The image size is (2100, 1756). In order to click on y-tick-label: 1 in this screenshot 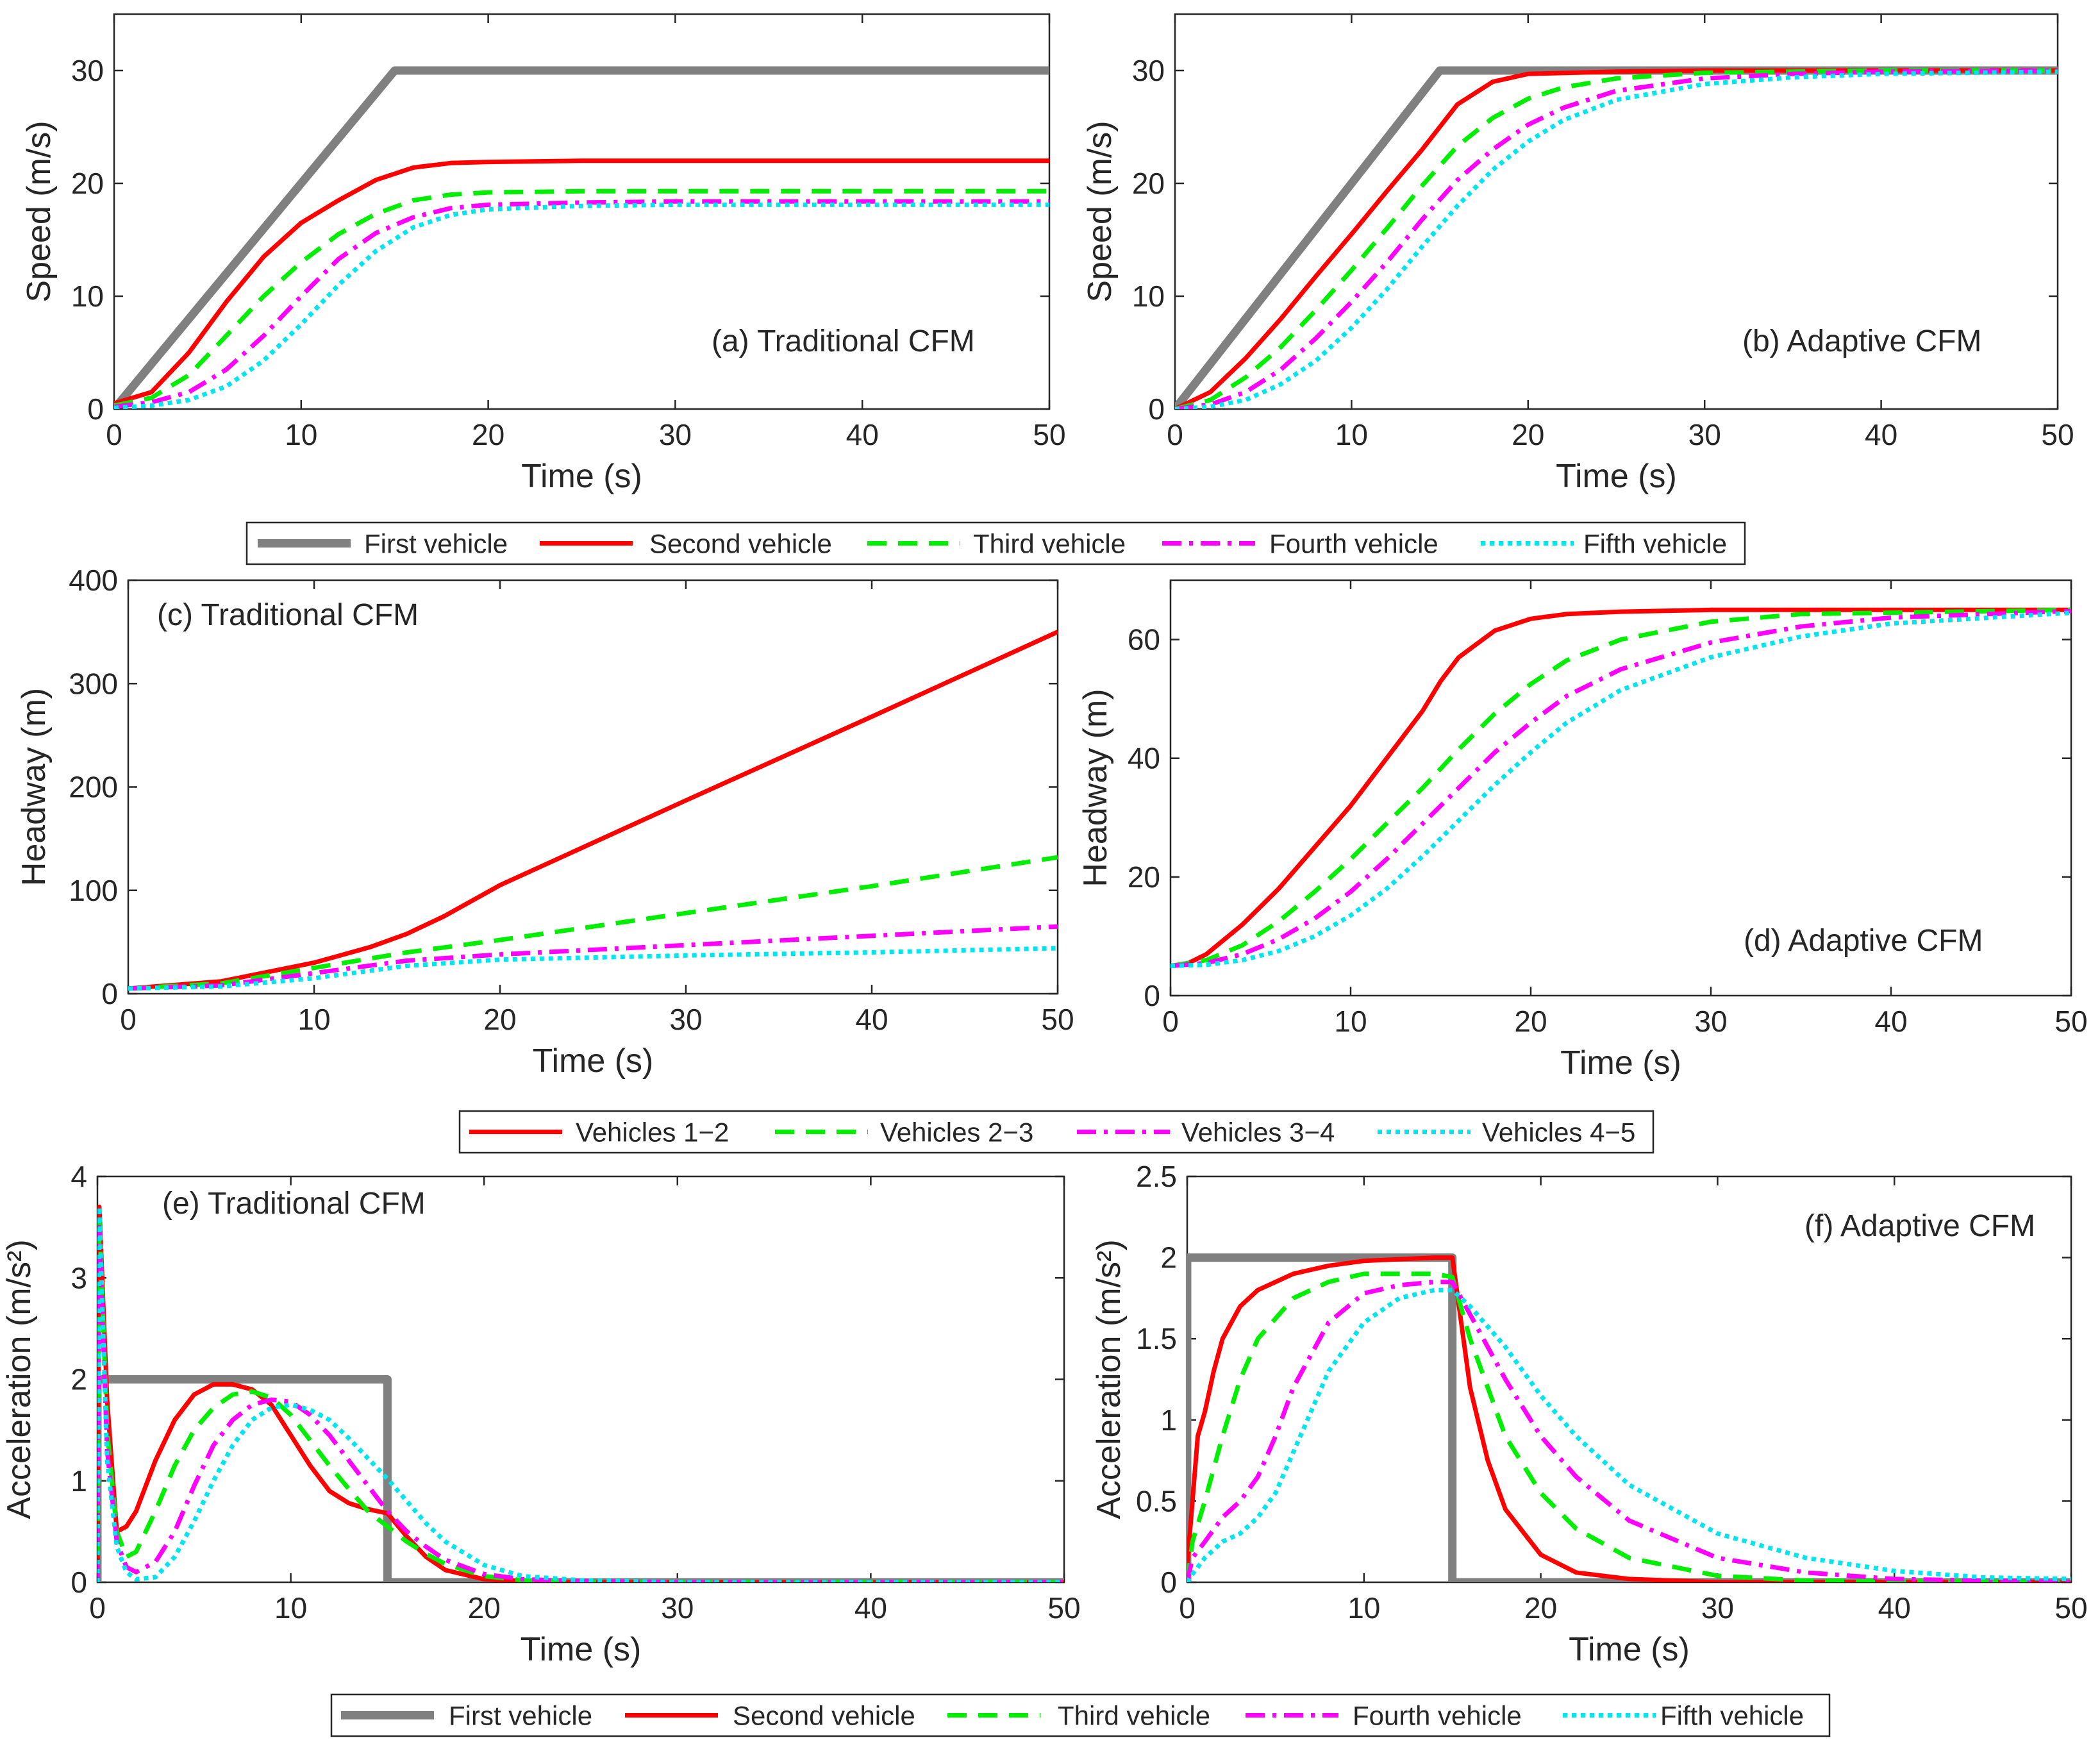, I will do `click(1169, 1420)`.